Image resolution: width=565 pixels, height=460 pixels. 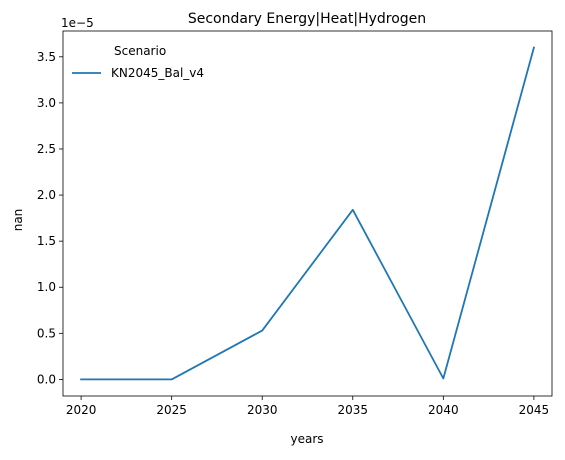 I want to click on y-tick-label: 0.5, so click(x=46, y=333).